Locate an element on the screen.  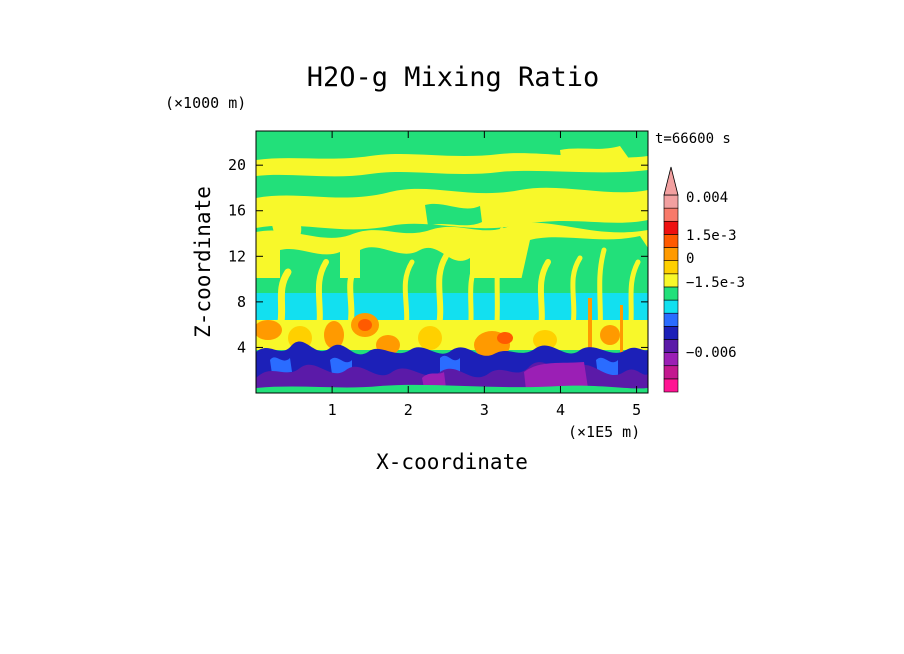
y-axis: 4 8 12 16 20 is located at coordinates (438, 256).